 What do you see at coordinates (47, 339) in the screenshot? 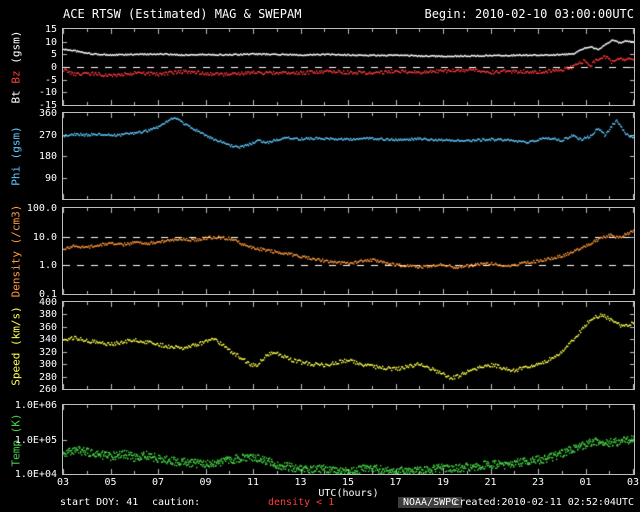
I see `y-tick-label: 340` at bounding box center [47, 339].